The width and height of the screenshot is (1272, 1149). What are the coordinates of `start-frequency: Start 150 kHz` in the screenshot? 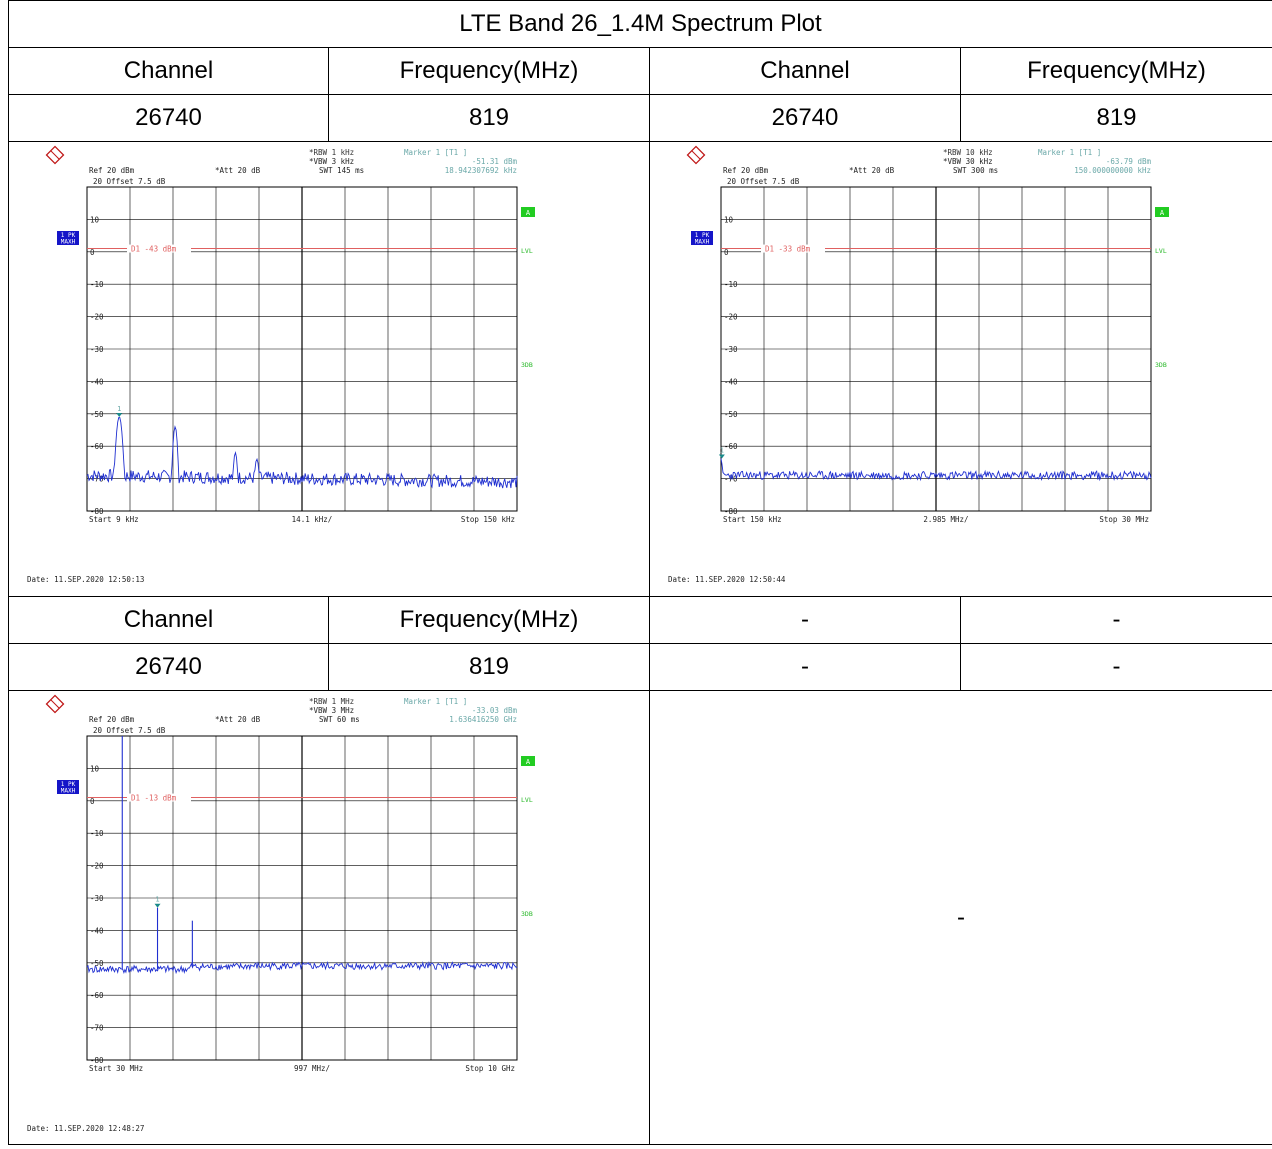 It's located at (752, 519).